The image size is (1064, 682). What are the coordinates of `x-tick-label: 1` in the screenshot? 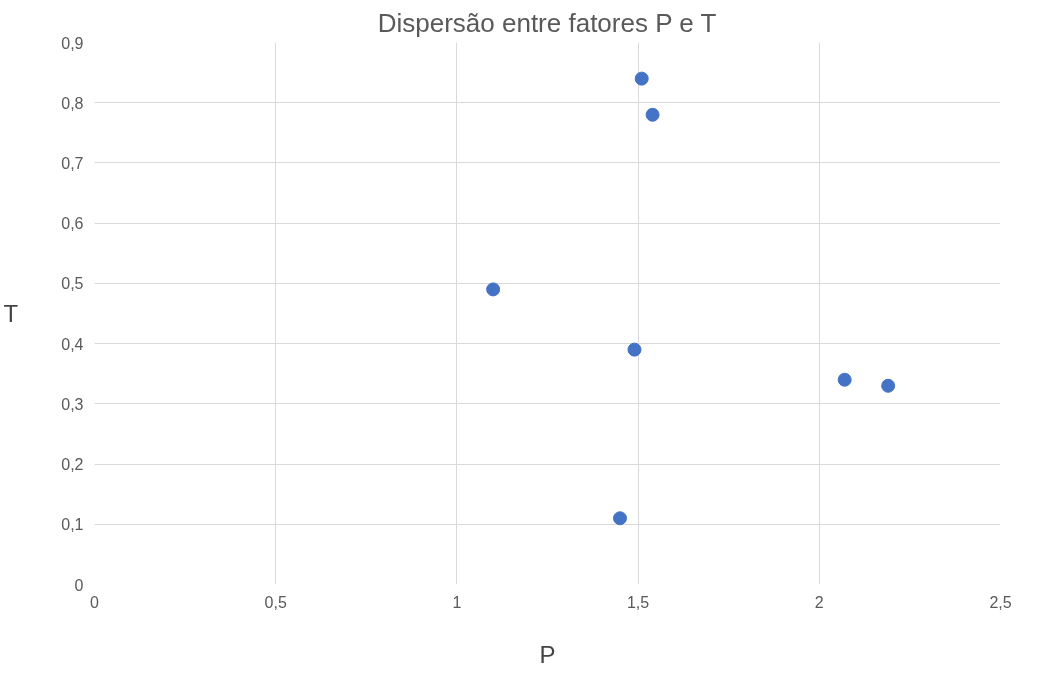 It's located at (457, 602).